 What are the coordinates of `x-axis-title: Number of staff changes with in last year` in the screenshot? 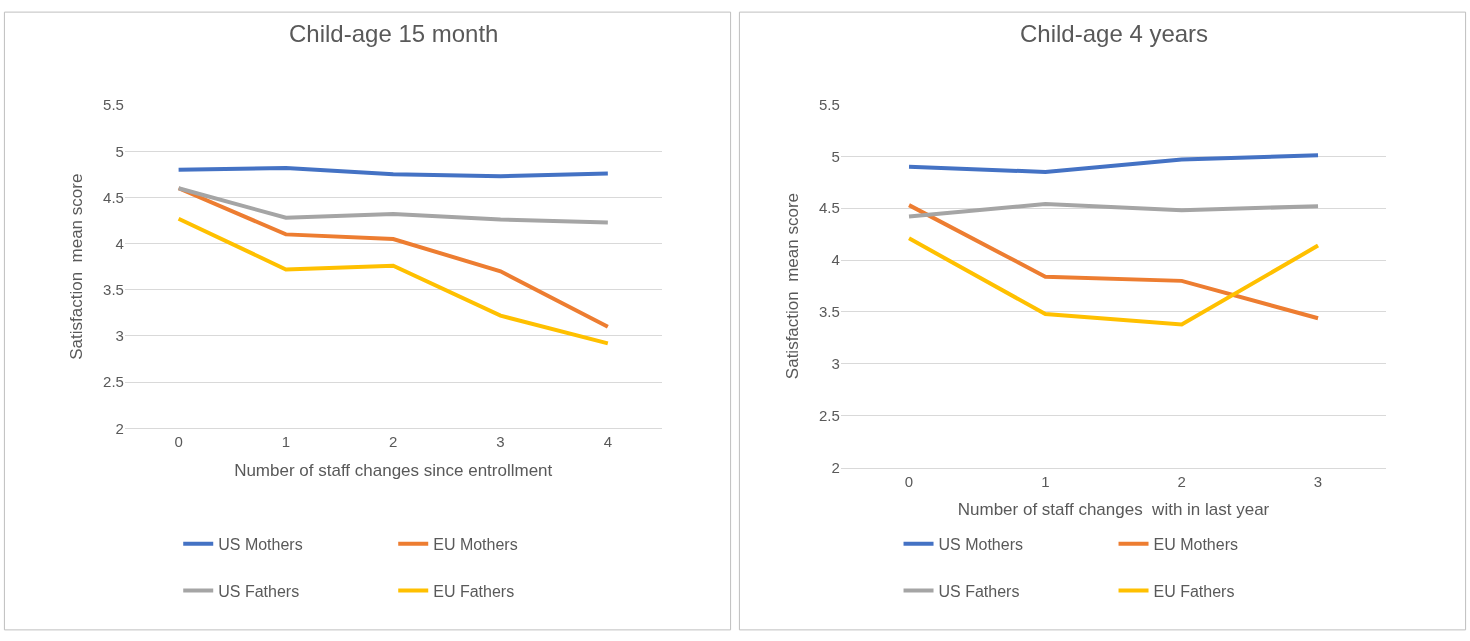 It's located at (1113, 510).